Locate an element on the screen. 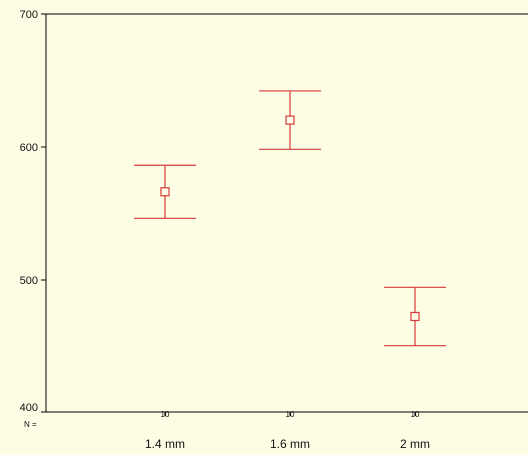 This screenshot has width=528, height=455. n-value-2: 10 is located at coordinates (290, 414).